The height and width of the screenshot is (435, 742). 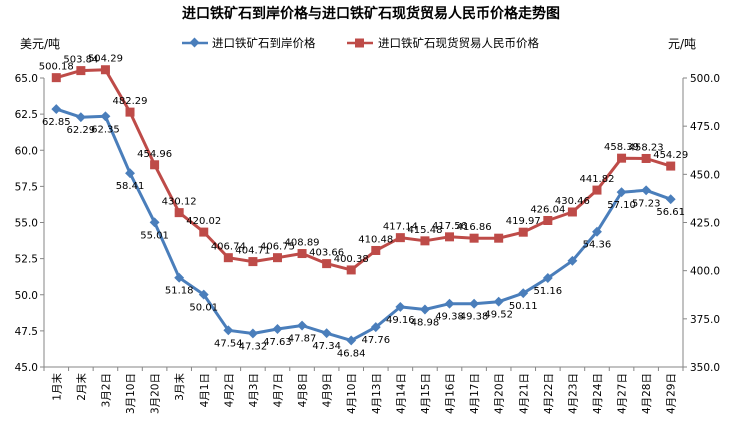 What do you see at coordinates (498, 315) in the screenshot?
I see `data-label: 49.52` at bounding box center [498, 315].